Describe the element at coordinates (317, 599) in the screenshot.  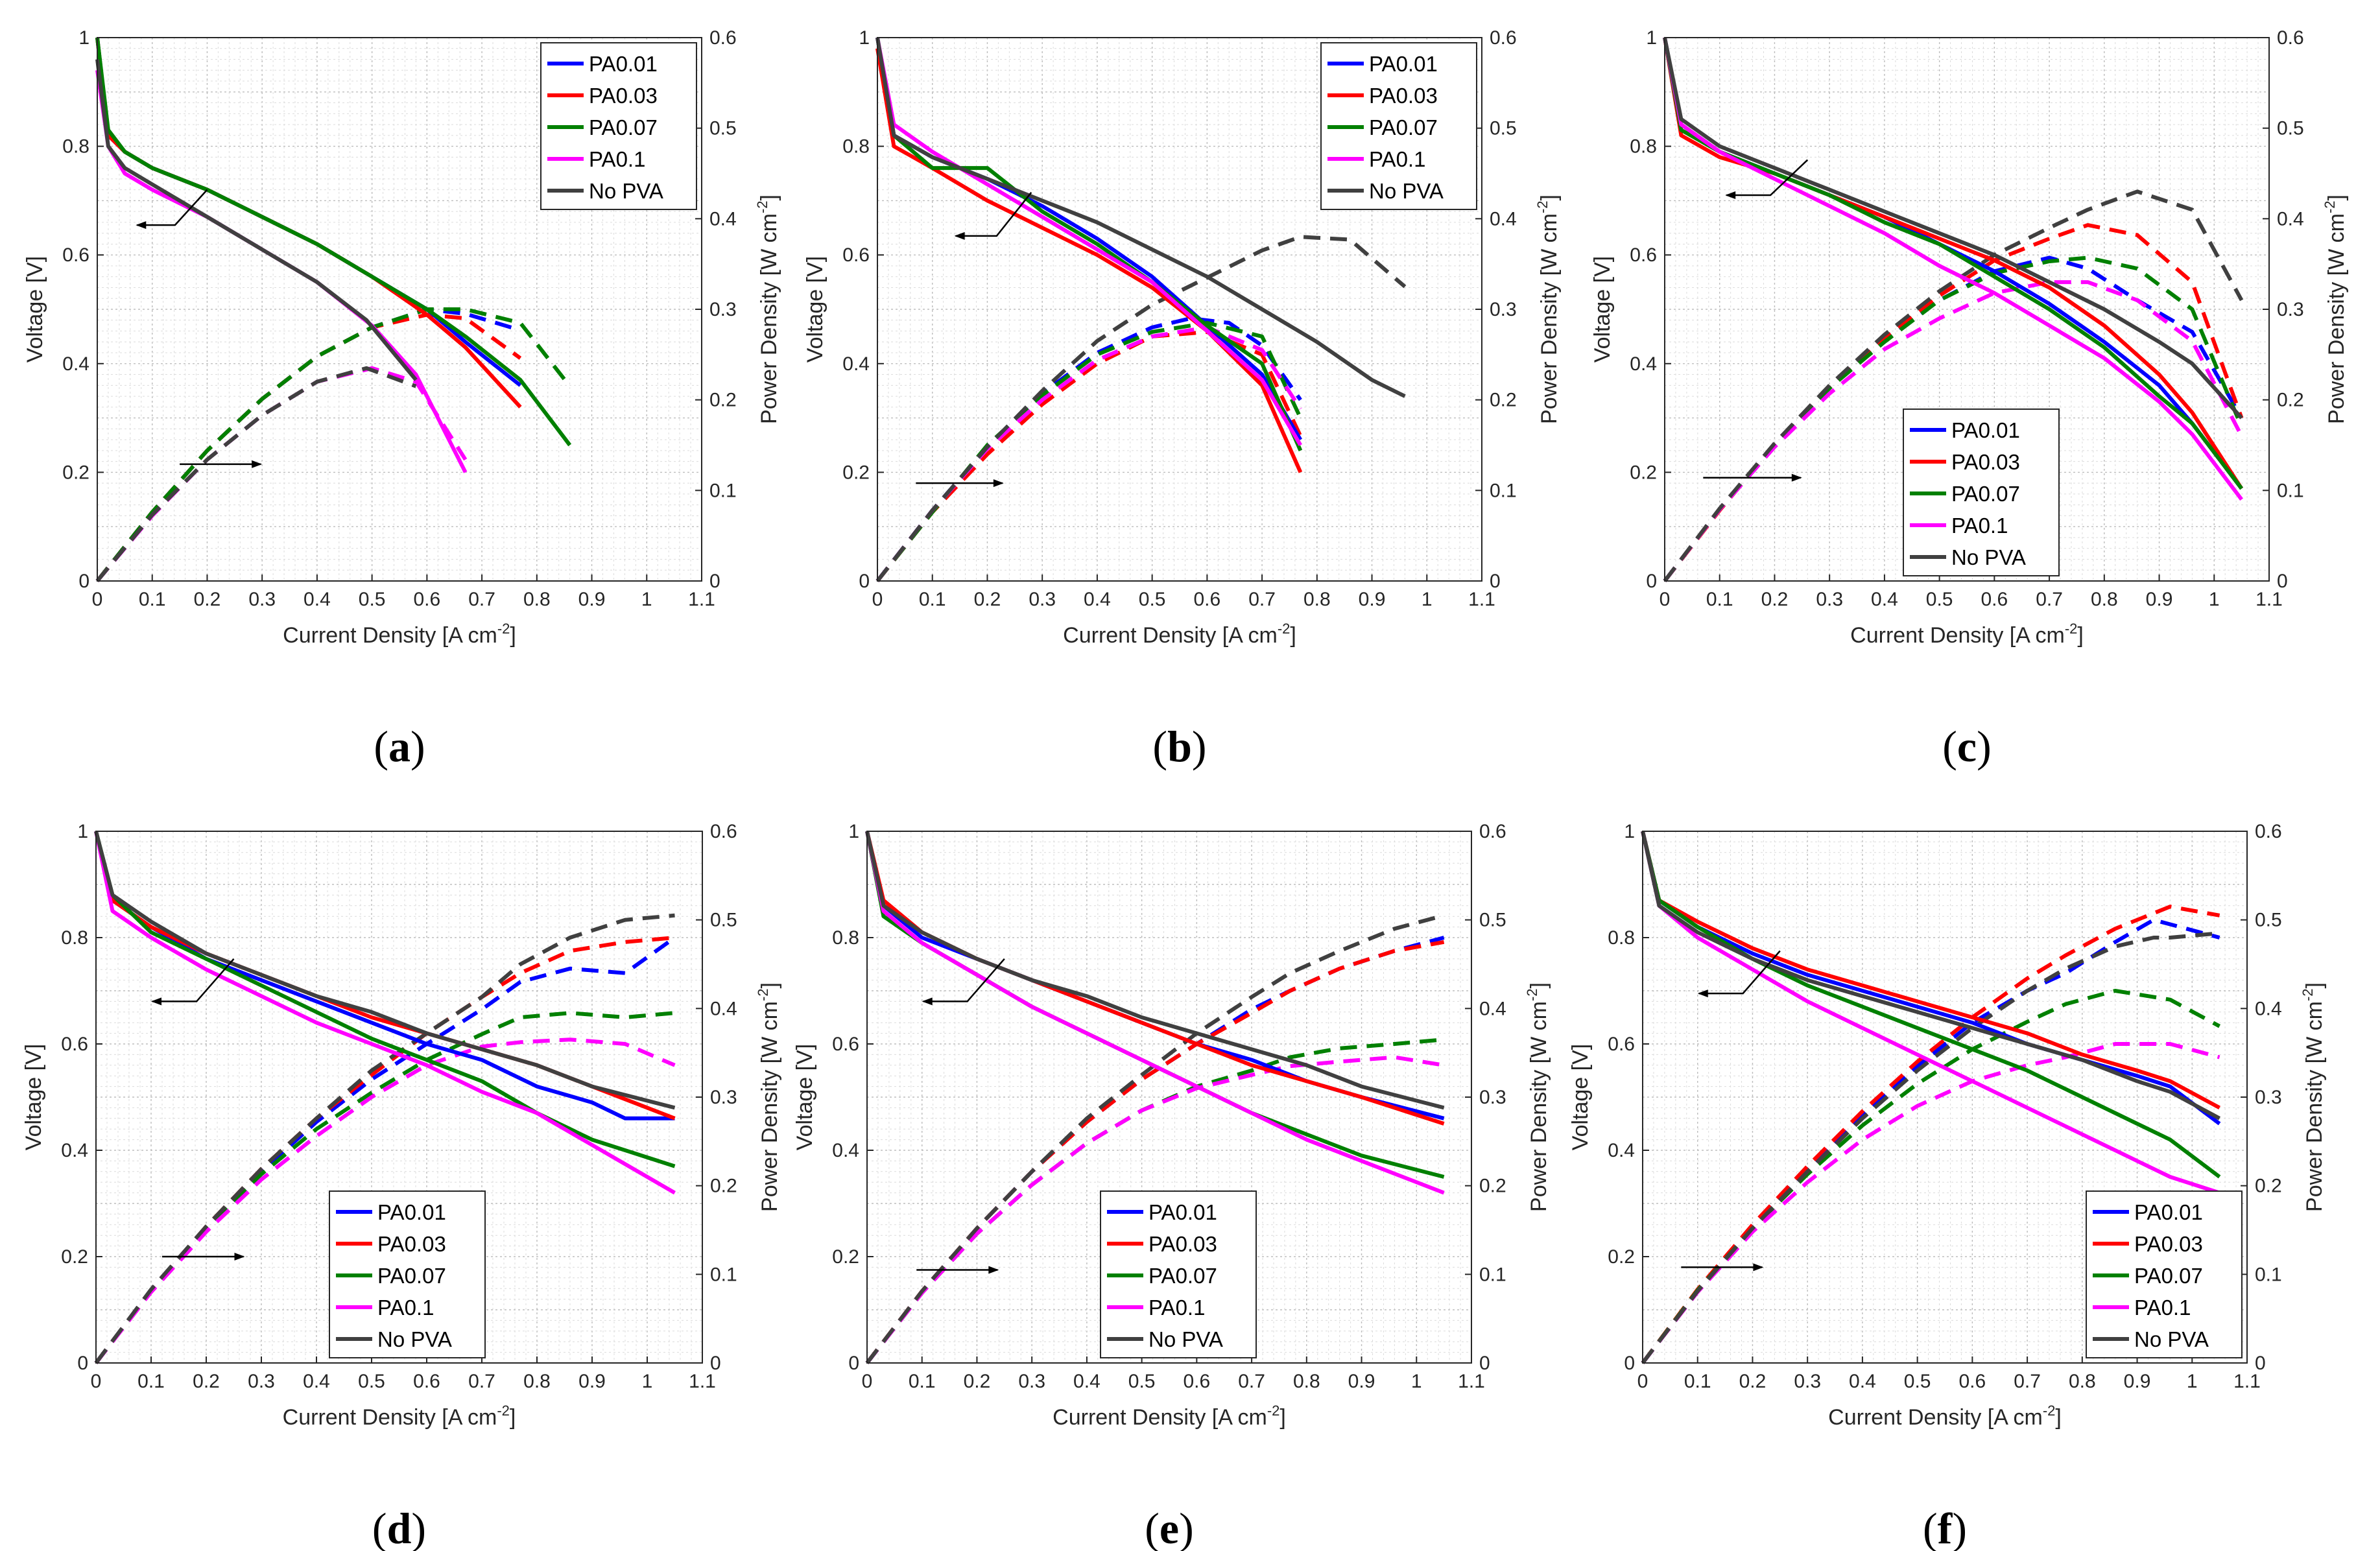
I see `x-tick-label: 0.4` at that location.